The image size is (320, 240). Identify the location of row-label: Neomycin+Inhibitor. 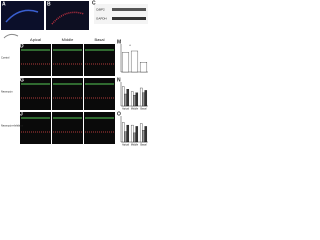
(12, 126).